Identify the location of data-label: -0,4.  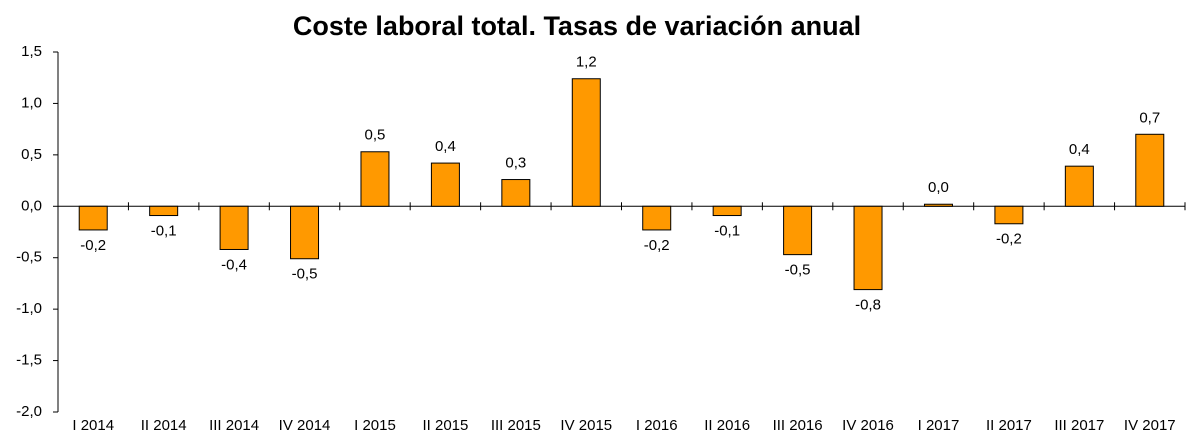
(234, 264).